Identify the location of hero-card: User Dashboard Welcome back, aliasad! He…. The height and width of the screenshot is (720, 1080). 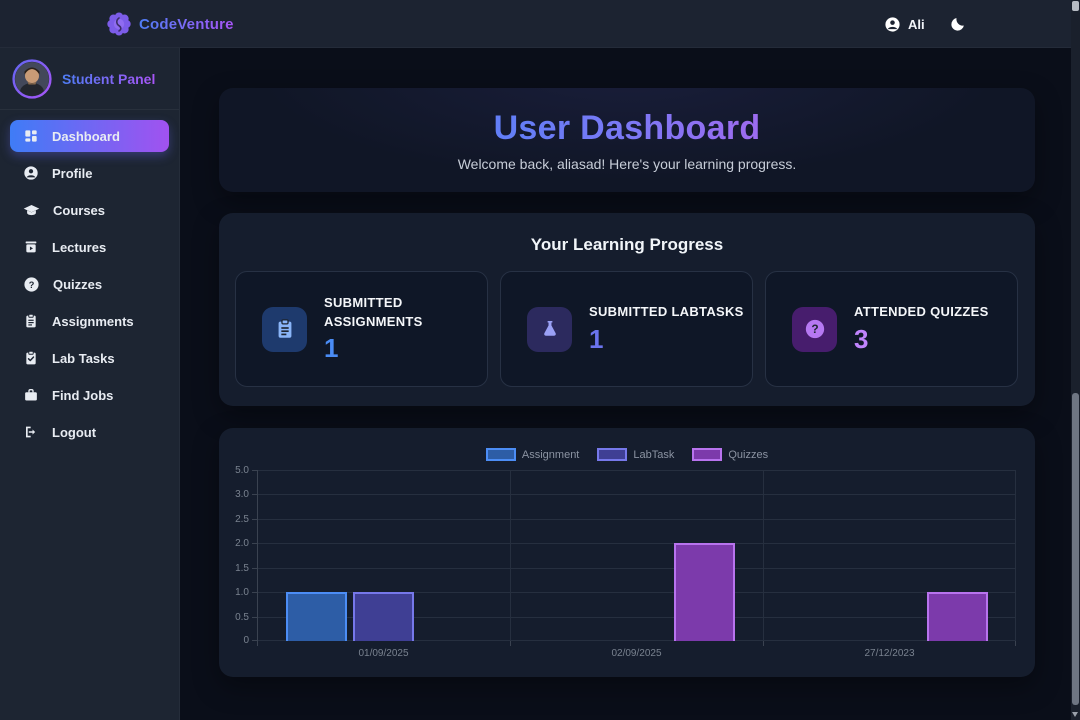
(627, 140).